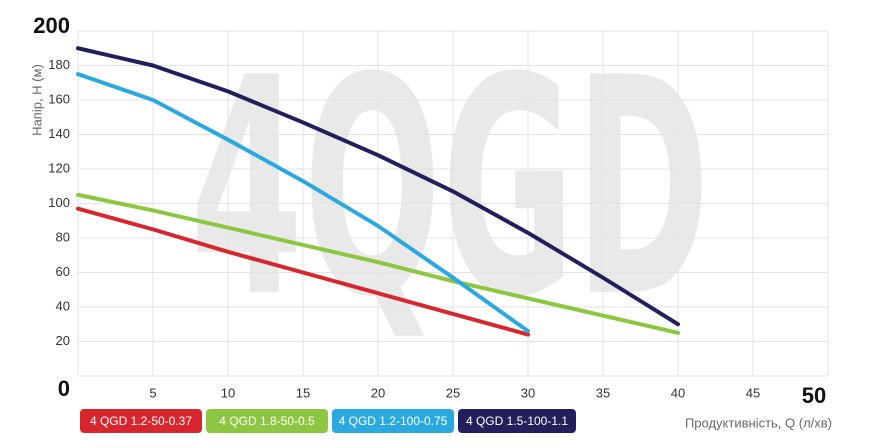 Image resolution: width=870 pixels, height=448 pixels. I want to click on x-tick-label: 30, so click(528, 392).